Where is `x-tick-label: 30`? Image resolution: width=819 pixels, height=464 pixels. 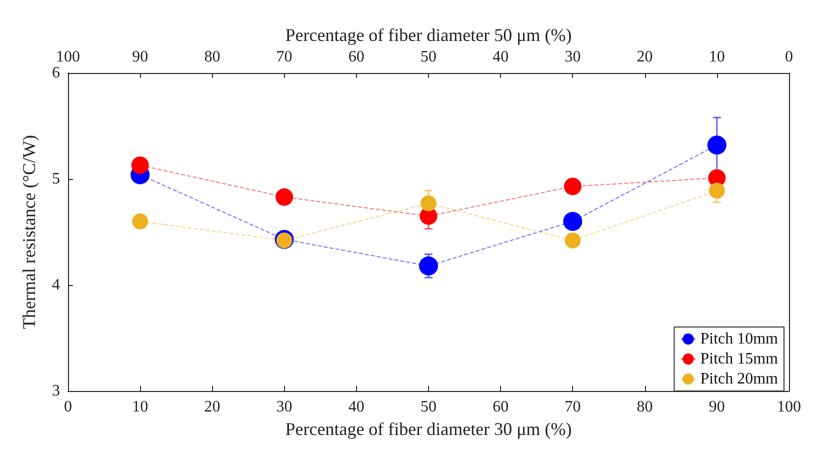
x-tick-label: 30 is located at coordinates (284, 407).